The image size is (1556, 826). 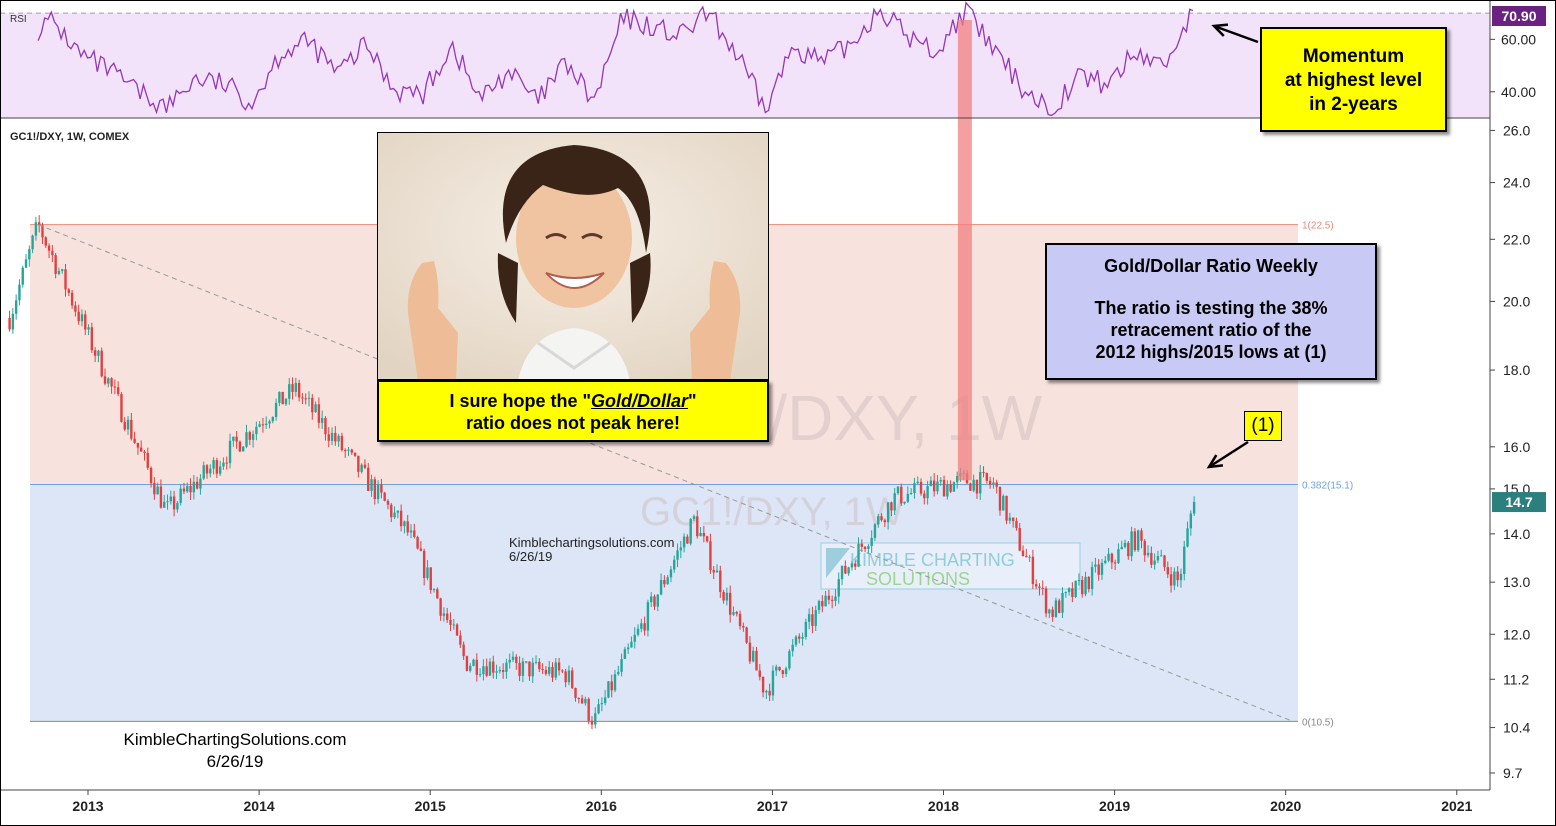 What do you see at coordinates (1220, 30) in the screenshot?
I see `momentum-arrow-head` at bounding box center [1220, 30].